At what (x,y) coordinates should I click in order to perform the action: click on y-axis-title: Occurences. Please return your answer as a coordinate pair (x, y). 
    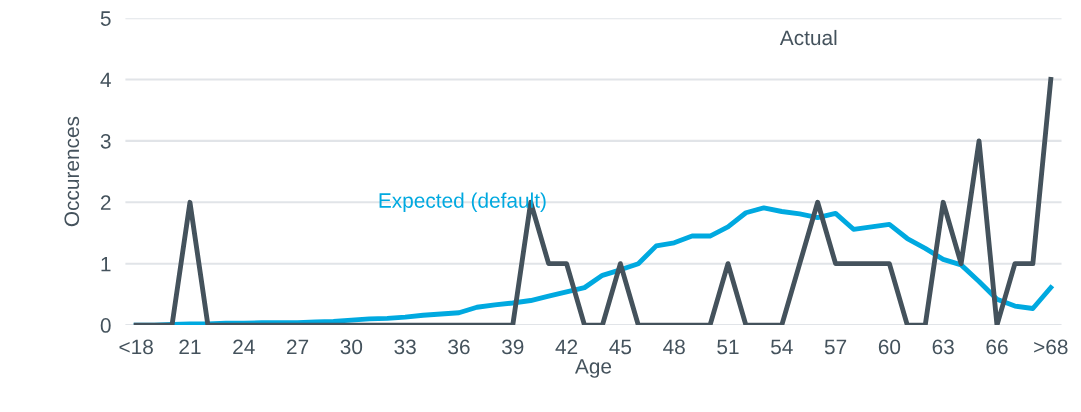
    Looking at the image, I should click on (72, 171).